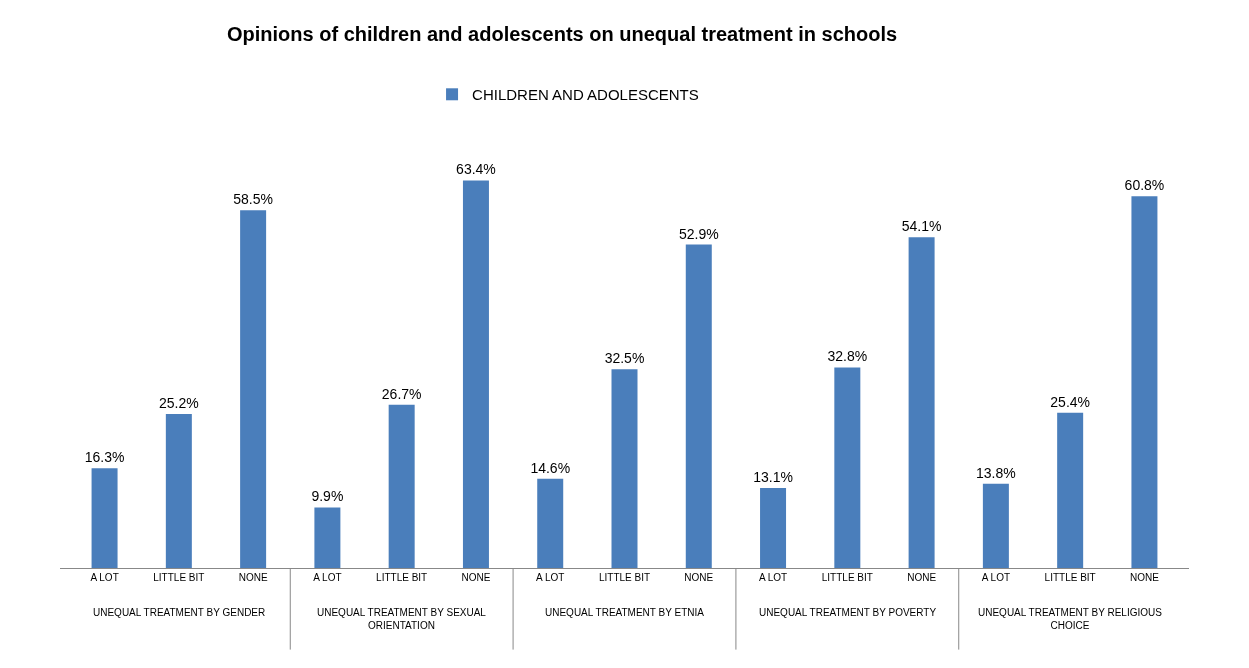 This screenshot has width=1249, height=668. Describe the element at coordinates (178, 402) in the screenshot. I see `data-label: 25.2%` at that location.